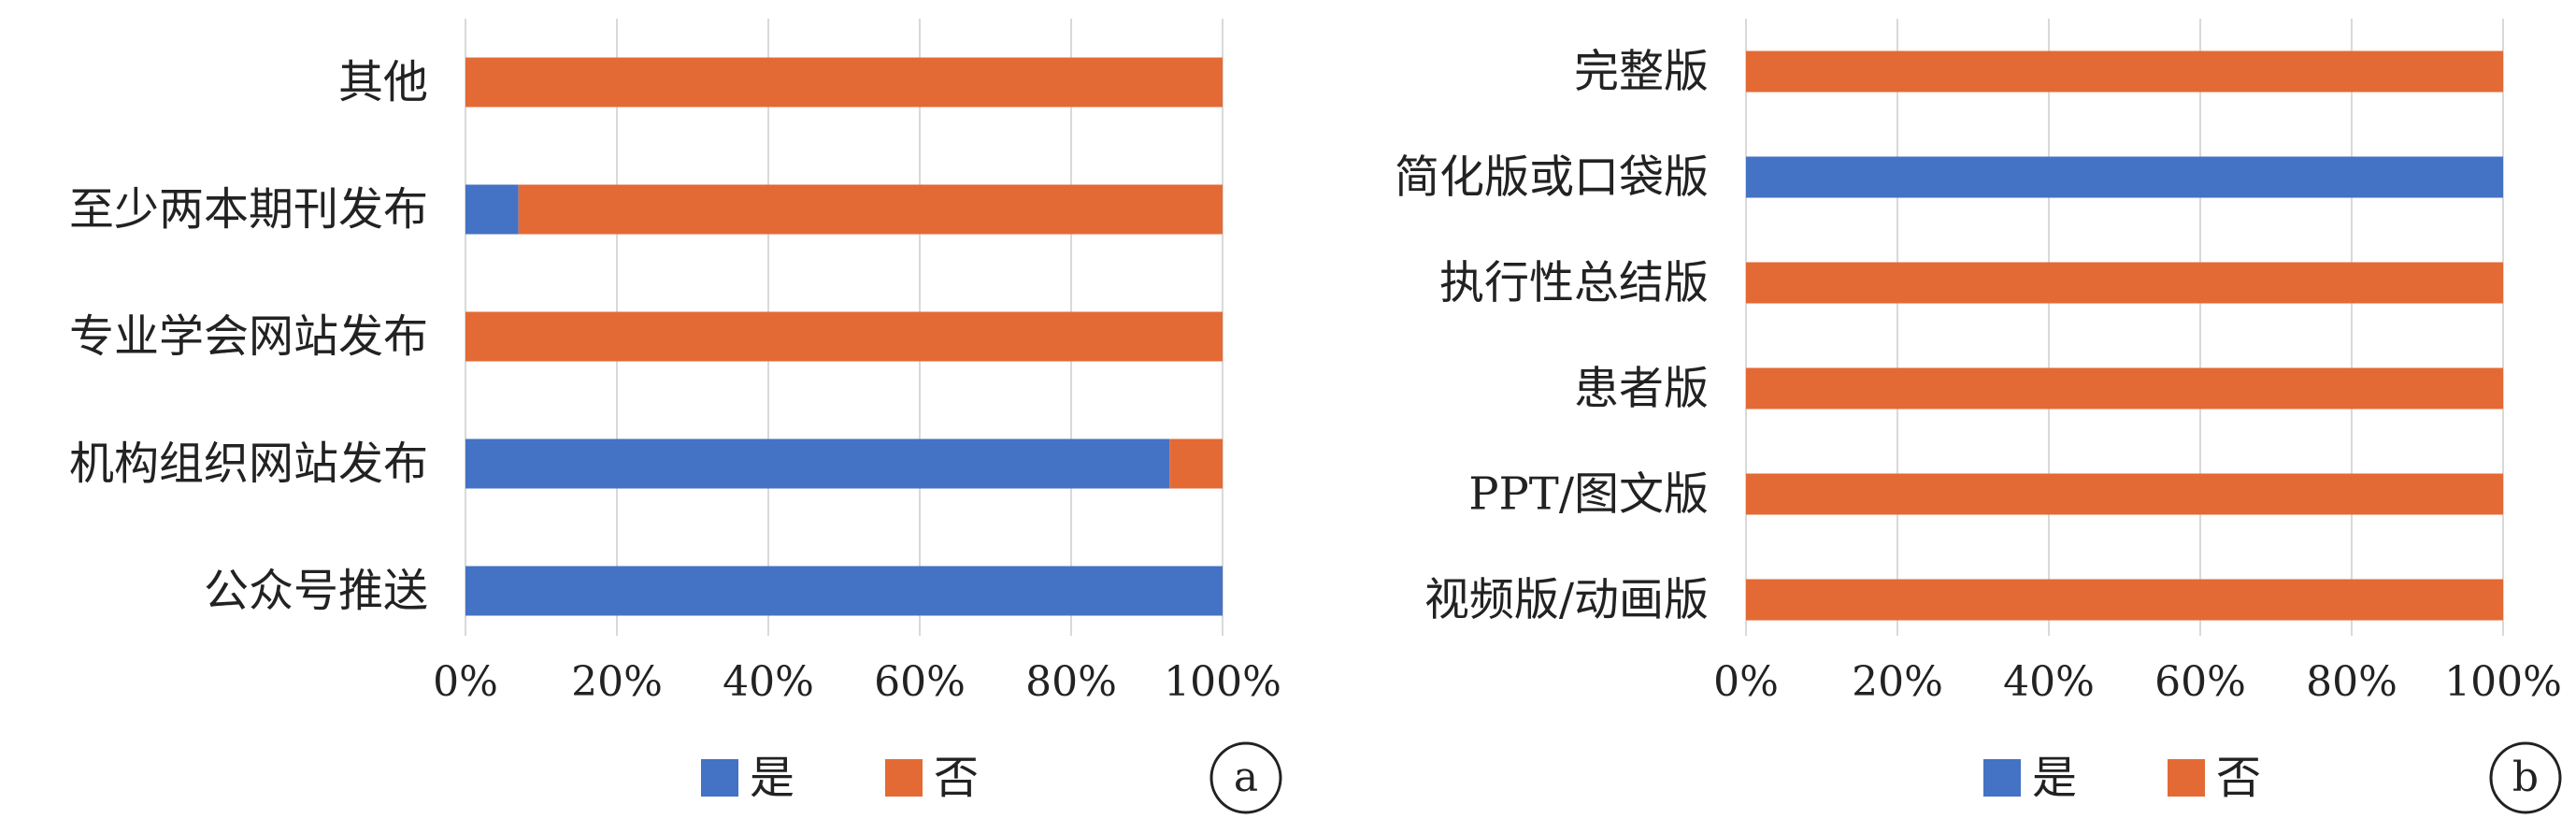 This screenshot has height=819, width=2576. What do you see at coordinates (316, 591) in the screenshot?
I see `category-label: 公众号推送` at bounding box center [316, 591].